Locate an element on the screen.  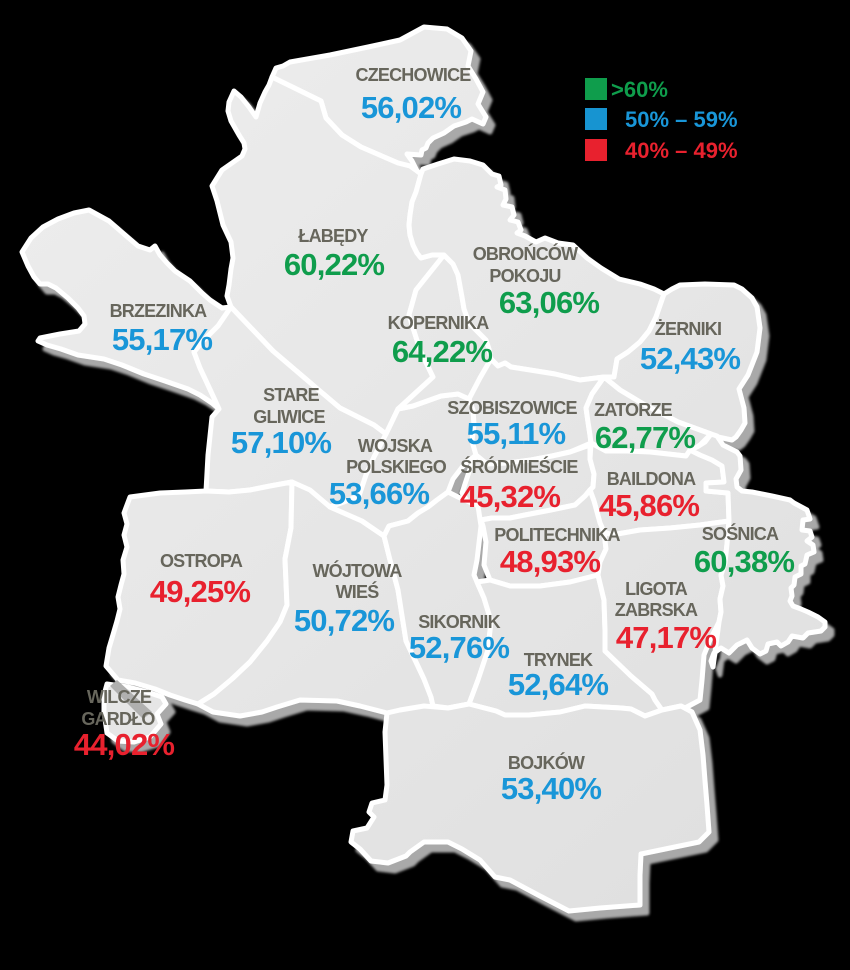
svg-text: SOŚNICA is located at coordinates (740, 533).